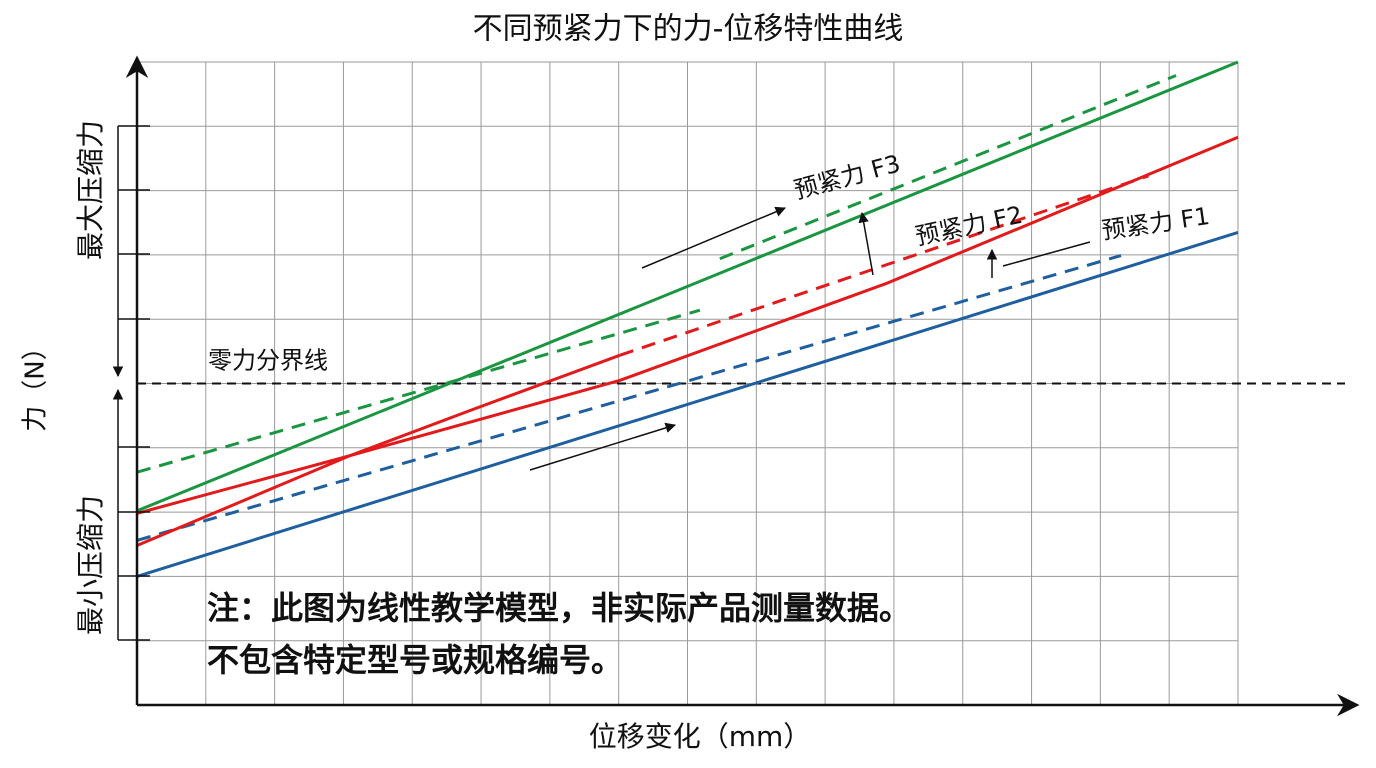  What do you see at coordinates (131, 383) in the screenshot?
I see `bracket` at bounding box center [131, 383].